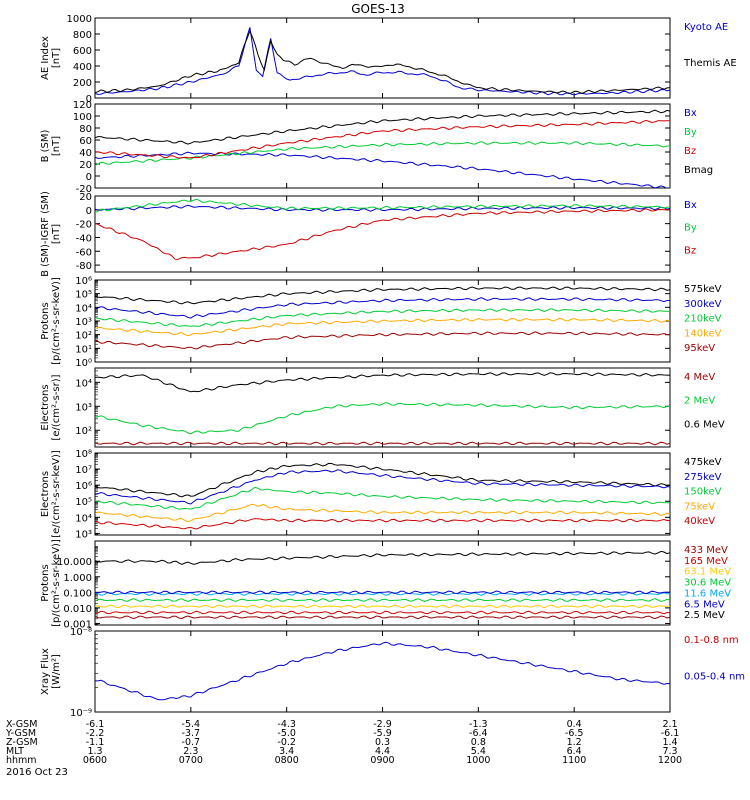  Describe the element at coordinates (56, 58) in the screenshot. I see `y-axis-label: [nT]` at that location.